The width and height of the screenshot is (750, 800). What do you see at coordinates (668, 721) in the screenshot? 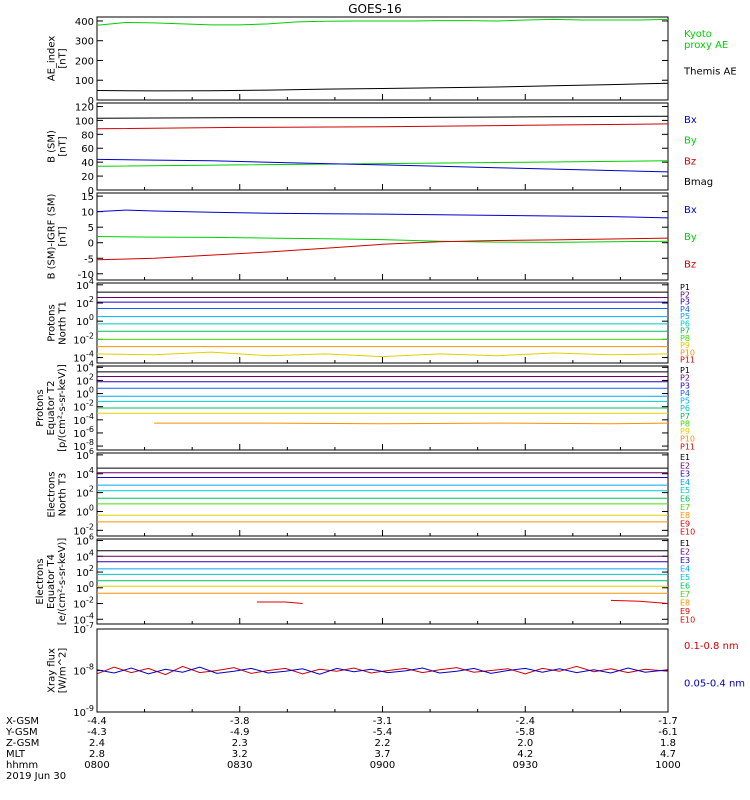
I see `eph-value: -1.7` at bounding box center [668, 721].